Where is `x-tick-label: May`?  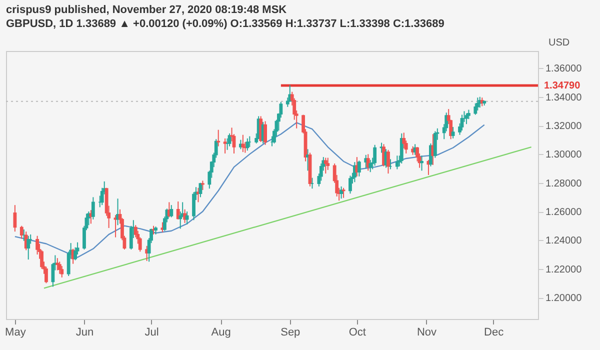 x-tick-label: May is located at coordinates (15, 332).